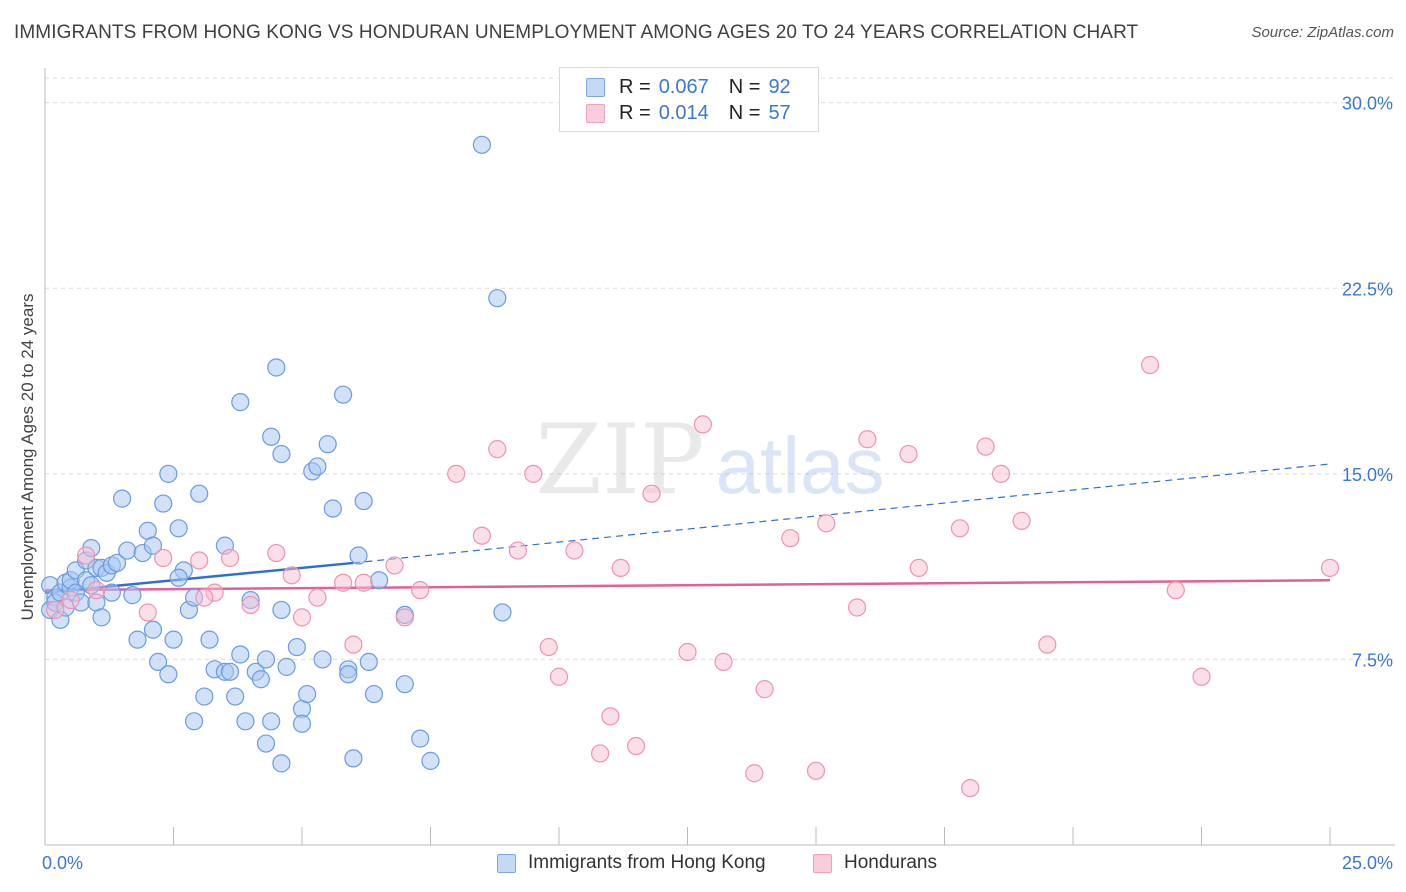 The width and height of the screenshot is (1406, 892). Describe the element at coordinates (1372, 660) in the screenshot. I see `y-tick-label: 7.5%` at that location.